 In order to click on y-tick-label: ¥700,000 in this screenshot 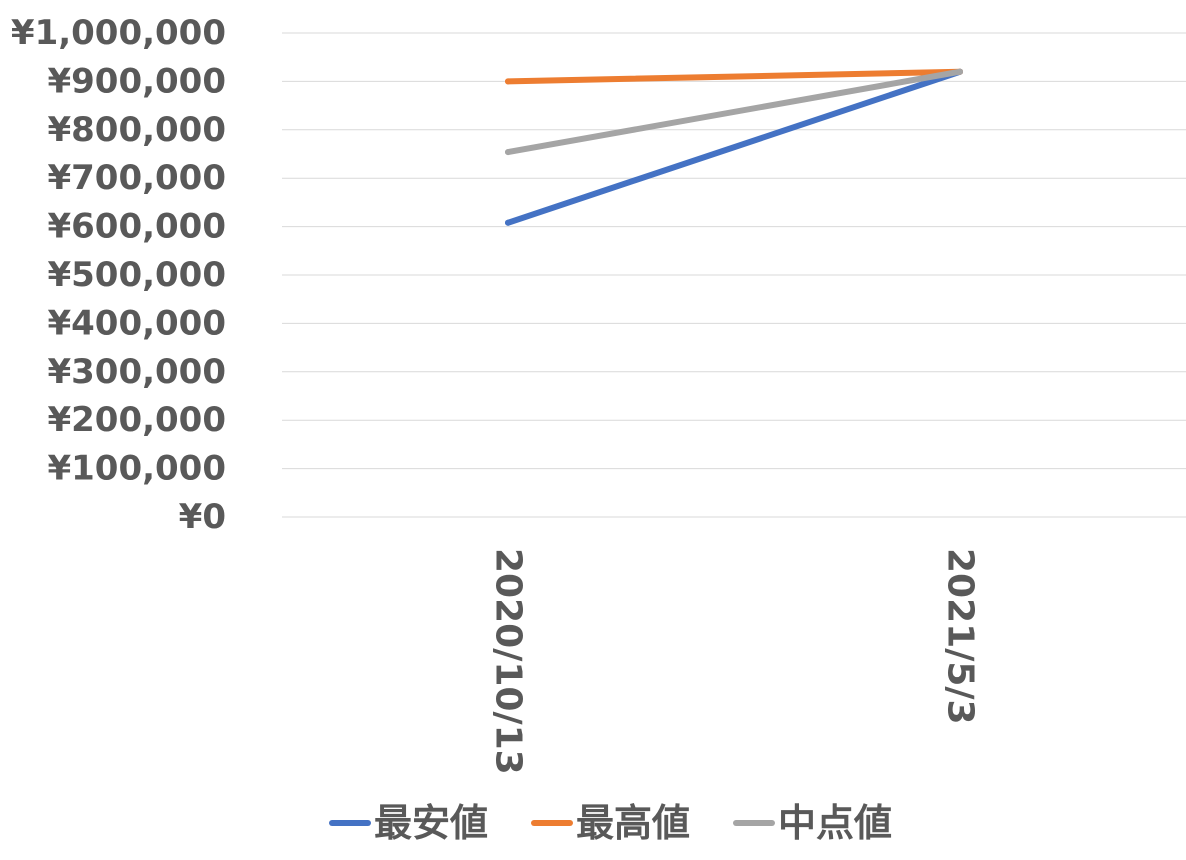, I will do `click(136, 178)`.